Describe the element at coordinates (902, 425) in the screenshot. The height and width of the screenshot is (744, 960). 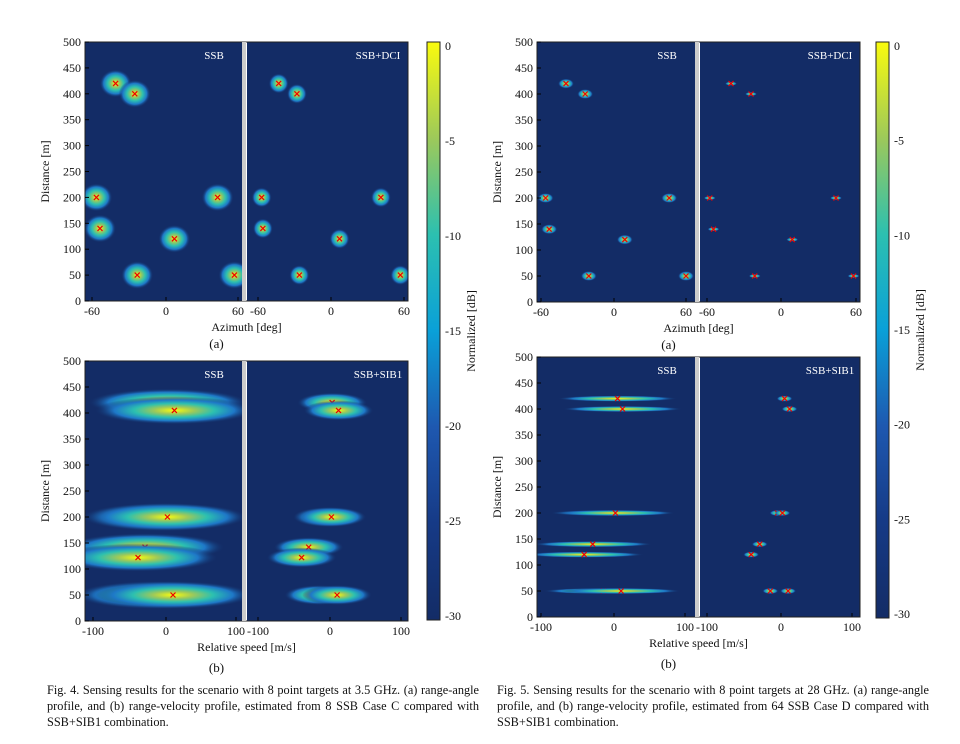
I see `colorbar-tick-label: -20` at that location.